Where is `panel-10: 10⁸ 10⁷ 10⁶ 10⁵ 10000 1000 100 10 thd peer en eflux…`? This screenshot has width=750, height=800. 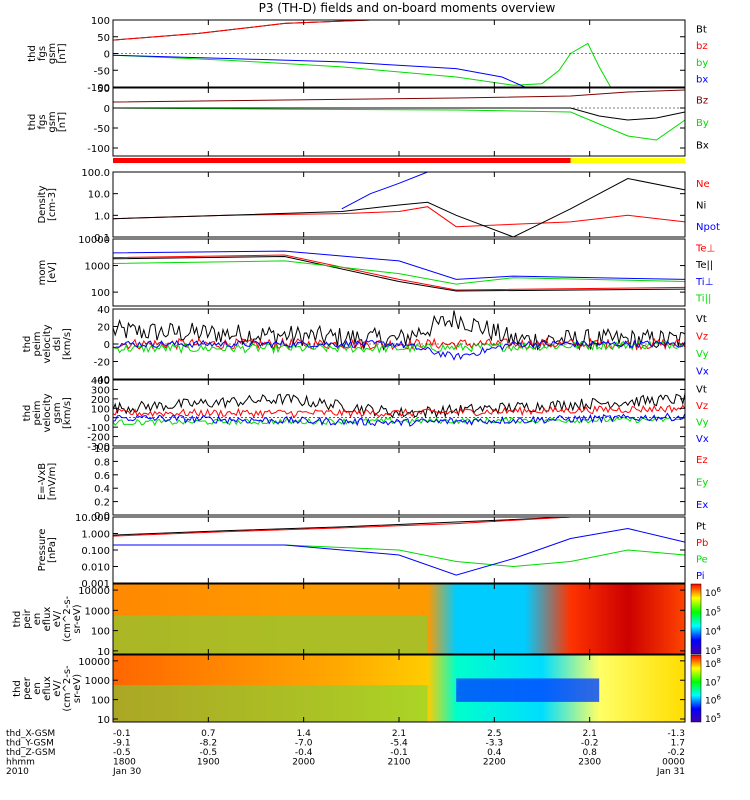
panel-10: 10⁸ 10⁷ 10⁶ 10⁵ 10000 1000 100 10 thd peer en eflux… is located at coordinates (366, 690).